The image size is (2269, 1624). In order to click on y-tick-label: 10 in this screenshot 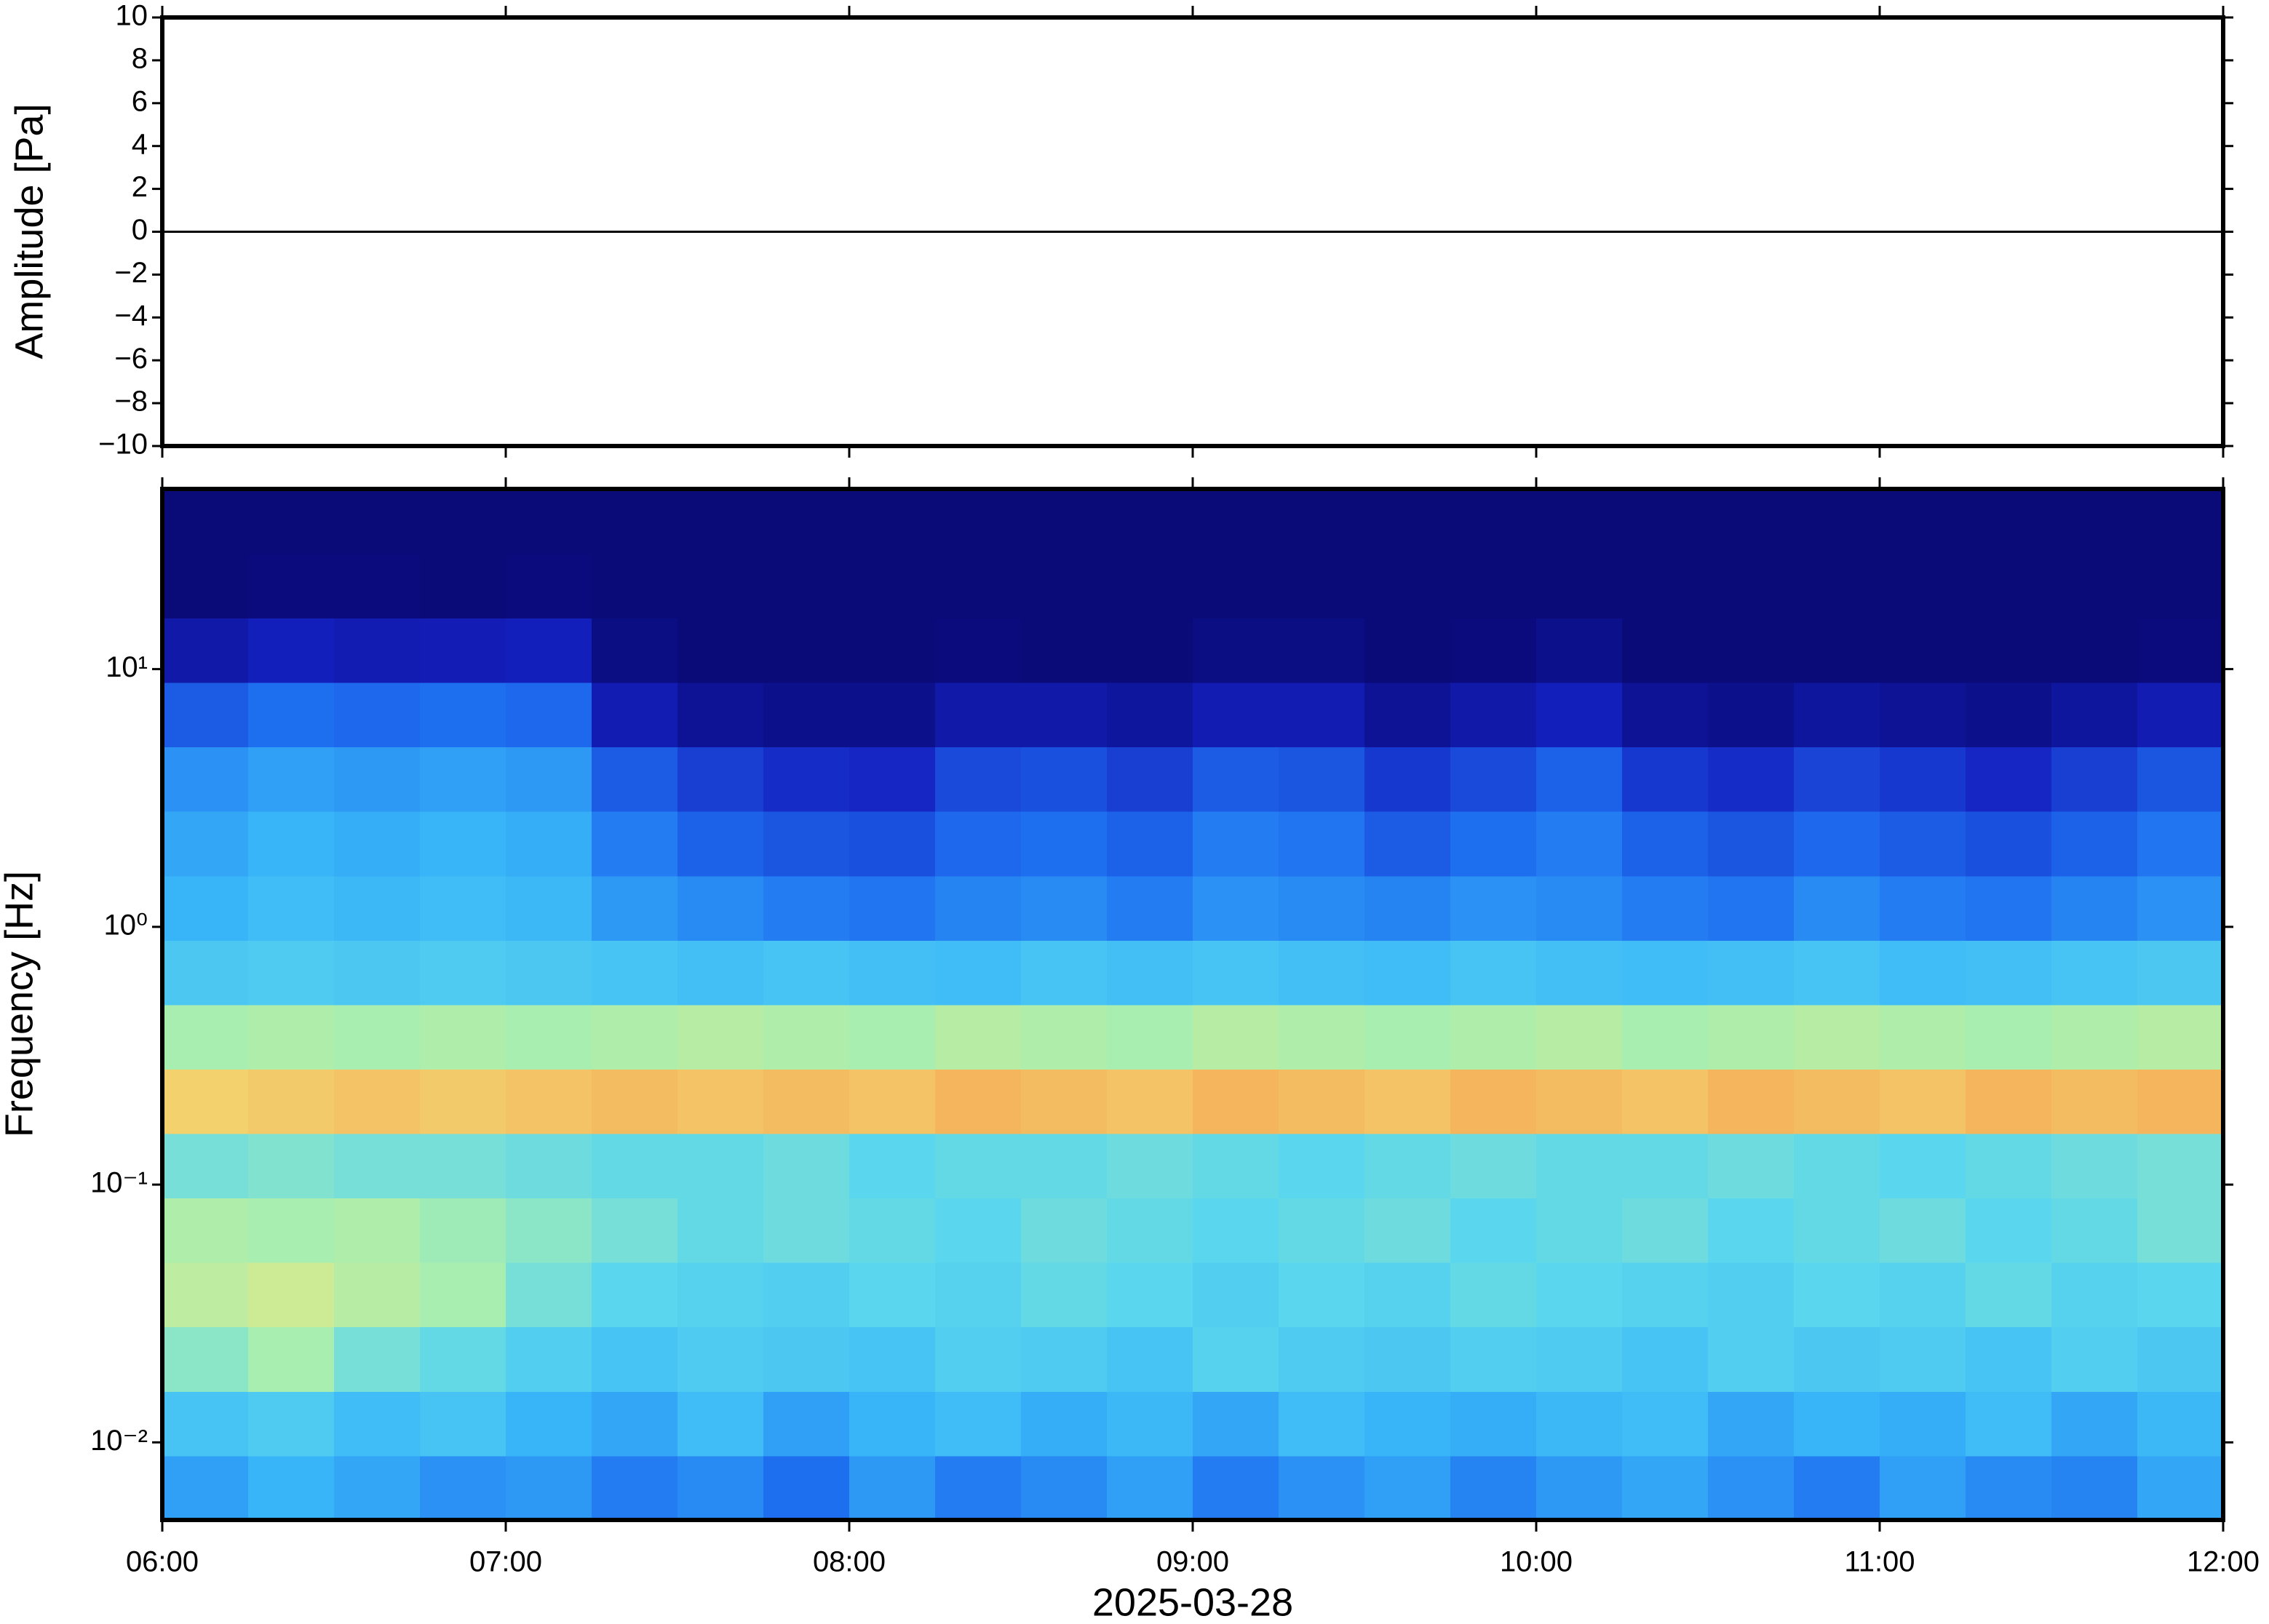, I will do `click(132, 16)`.